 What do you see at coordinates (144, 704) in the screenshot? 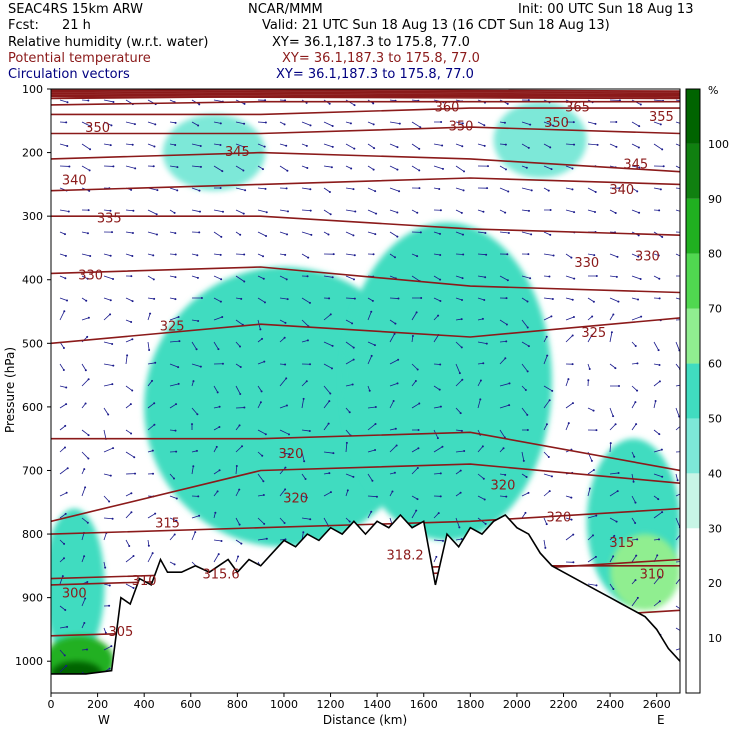
I see `x-tick-label: 400` at bounding box center [144, 704].